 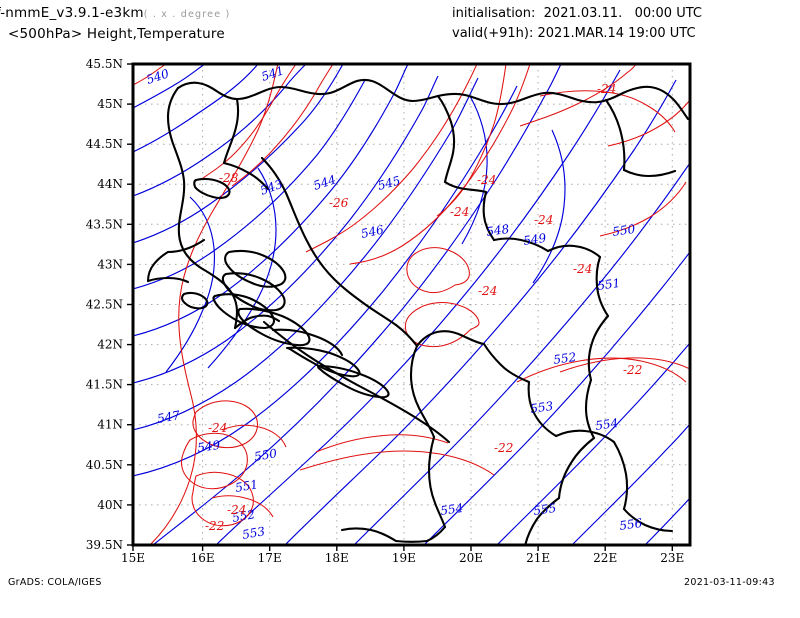 What do you see at coordinates (110, 505) in the screenshot?
I see `y-tick-label: 40N` at bounding box center [110, 505].